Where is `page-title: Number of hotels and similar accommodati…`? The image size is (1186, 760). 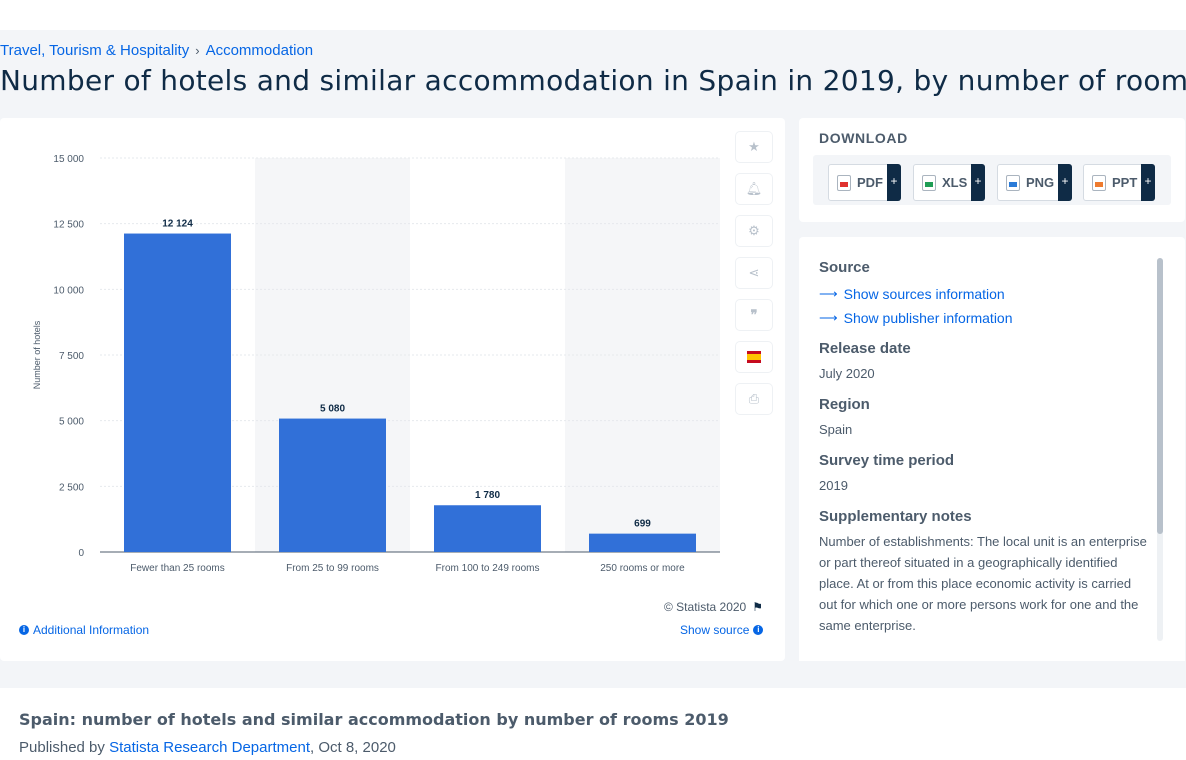
page-title: Number of hotels and similar accommodati… is located at coordinates (593, 80).